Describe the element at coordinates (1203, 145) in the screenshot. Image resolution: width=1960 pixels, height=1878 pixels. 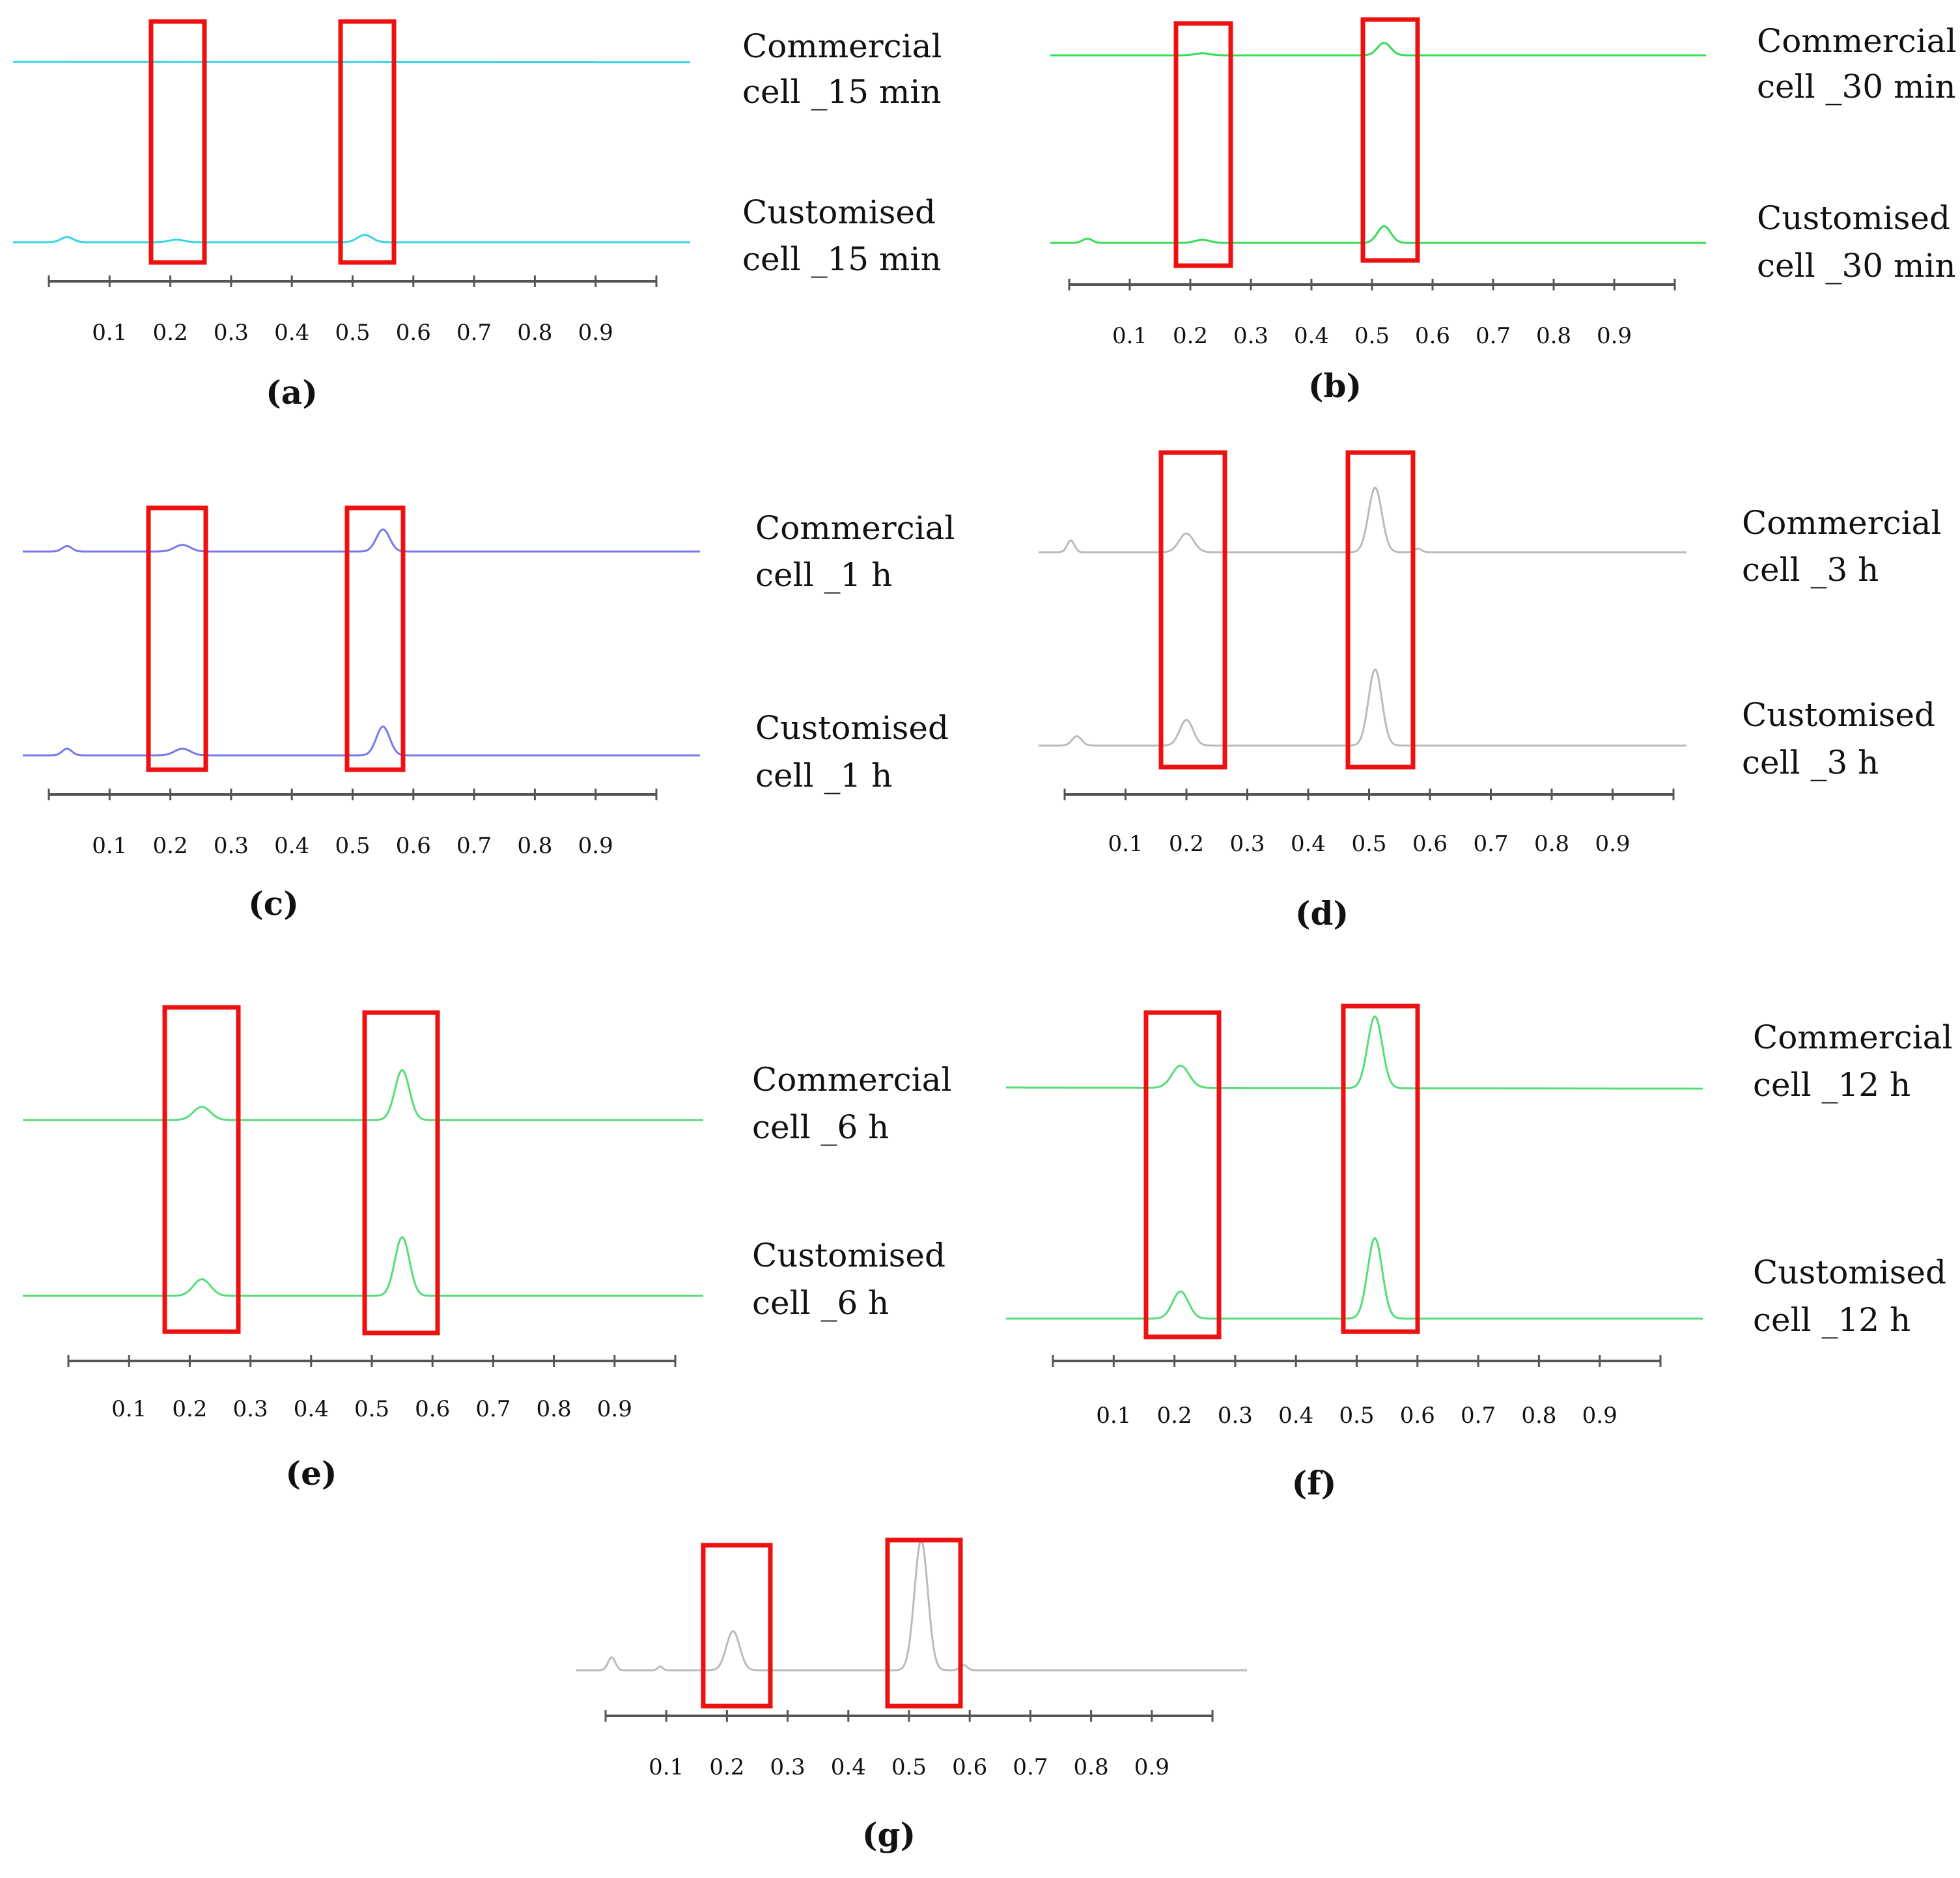
I see `highlight-box-0.18-0.27` at that location.